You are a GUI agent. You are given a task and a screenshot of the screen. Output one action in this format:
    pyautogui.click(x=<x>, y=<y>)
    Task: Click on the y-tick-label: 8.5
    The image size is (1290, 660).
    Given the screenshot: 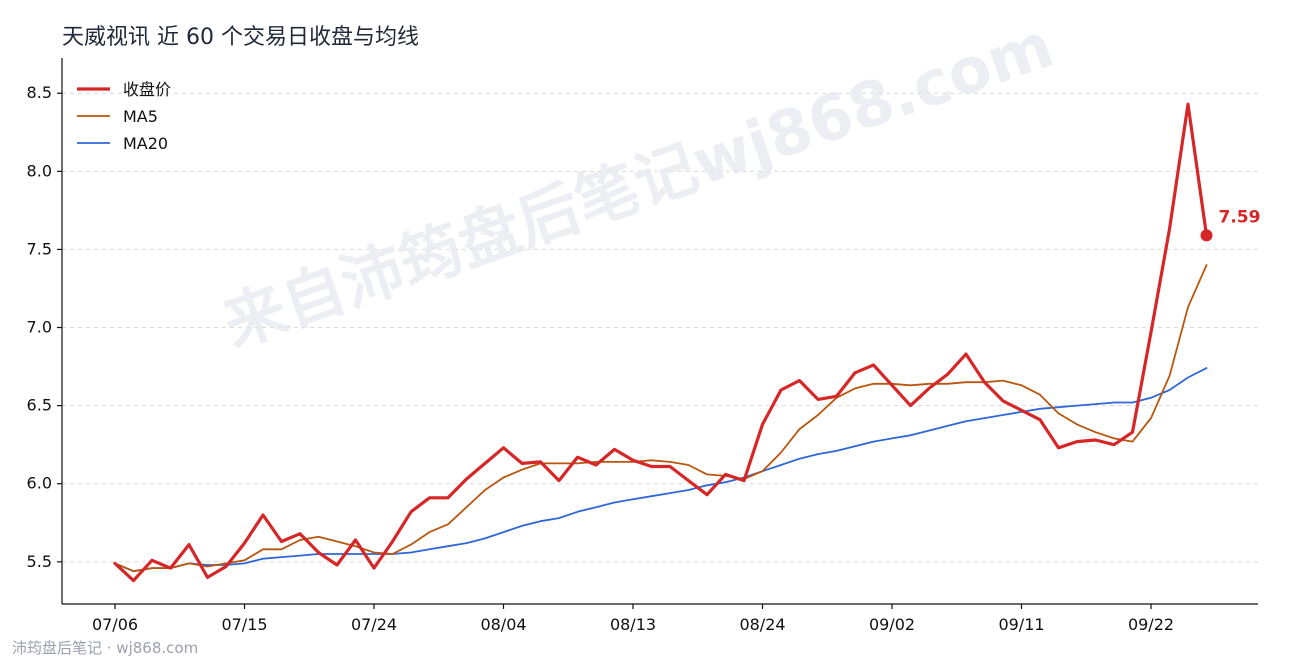 What is the action you would take?
    pyautogui.click(x=39, y=92)
    